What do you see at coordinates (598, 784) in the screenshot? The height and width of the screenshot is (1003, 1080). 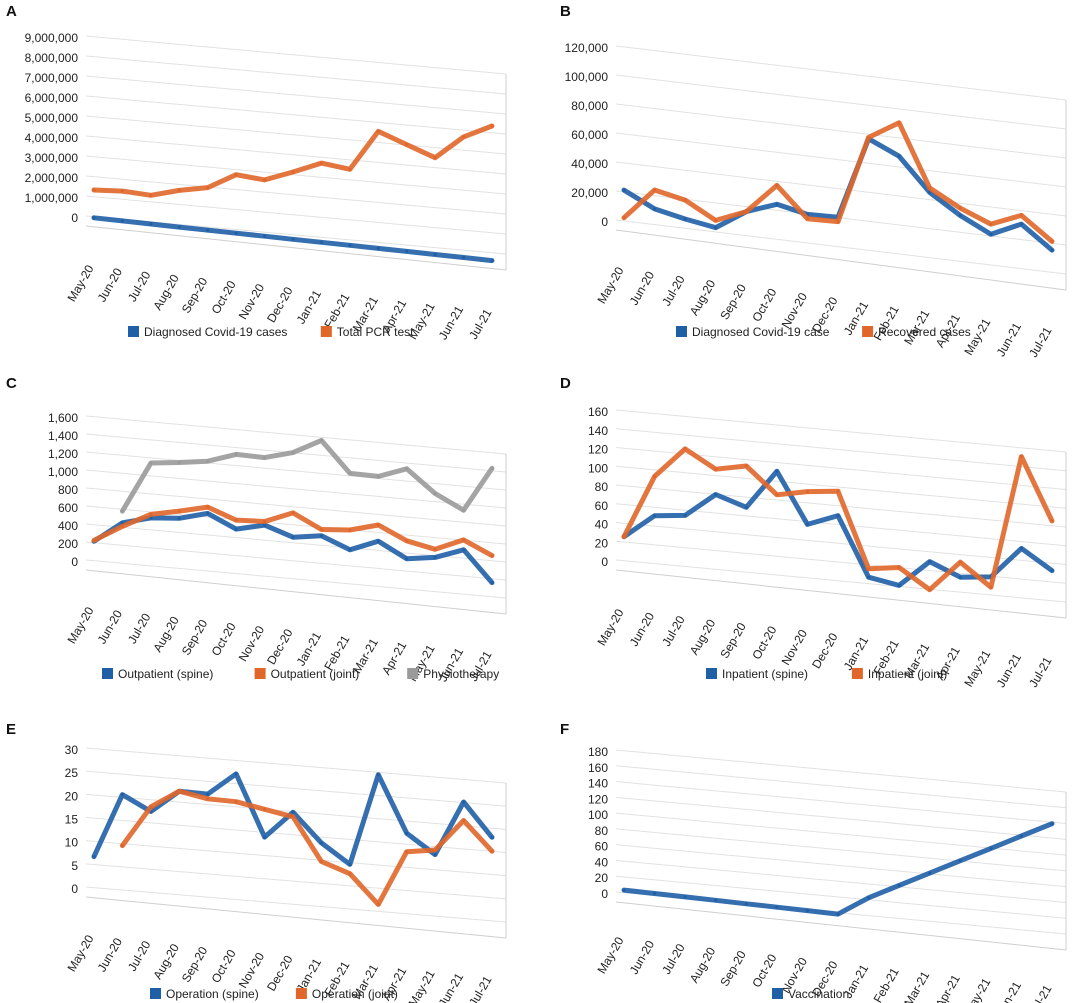 I see `y-tick-label: 140` at bounding box center [598, 784].